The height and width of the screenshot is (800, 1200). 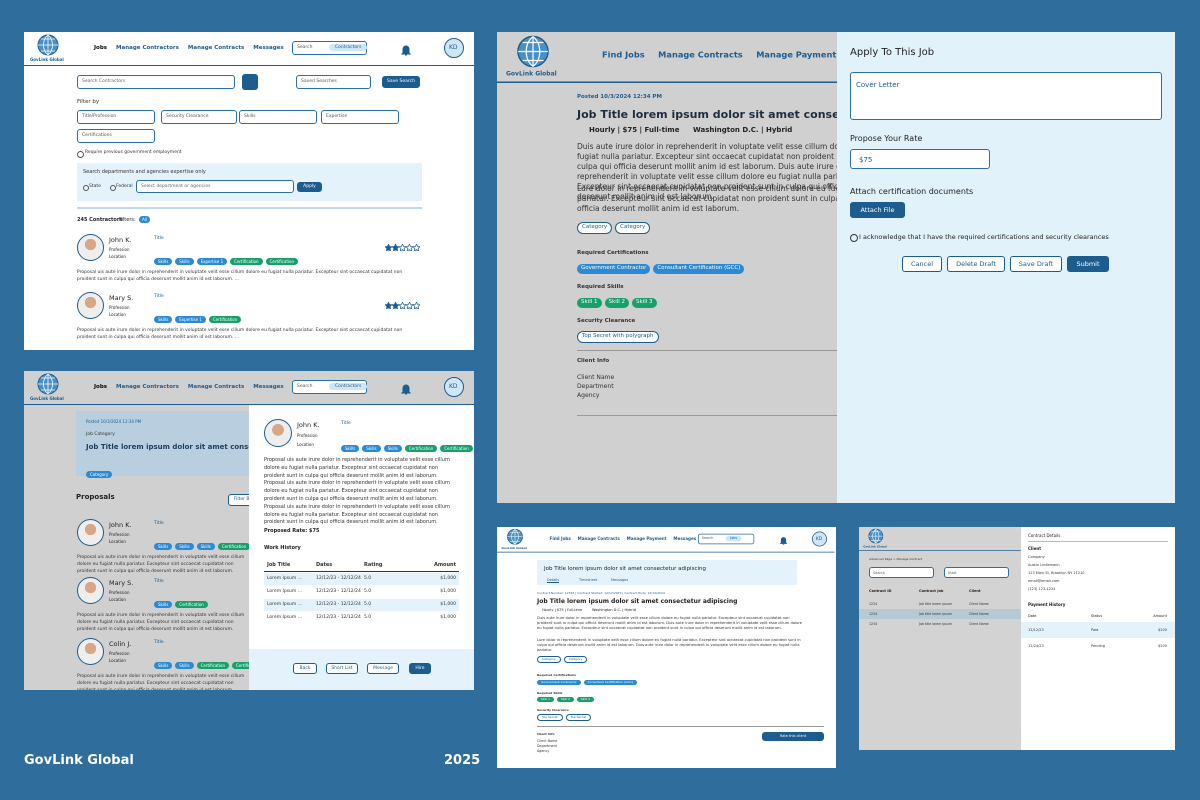 What do you see at coordinates (873, 604) in the screenshot?
I see `table-cell: 1234` at bounding box center [873, 604].